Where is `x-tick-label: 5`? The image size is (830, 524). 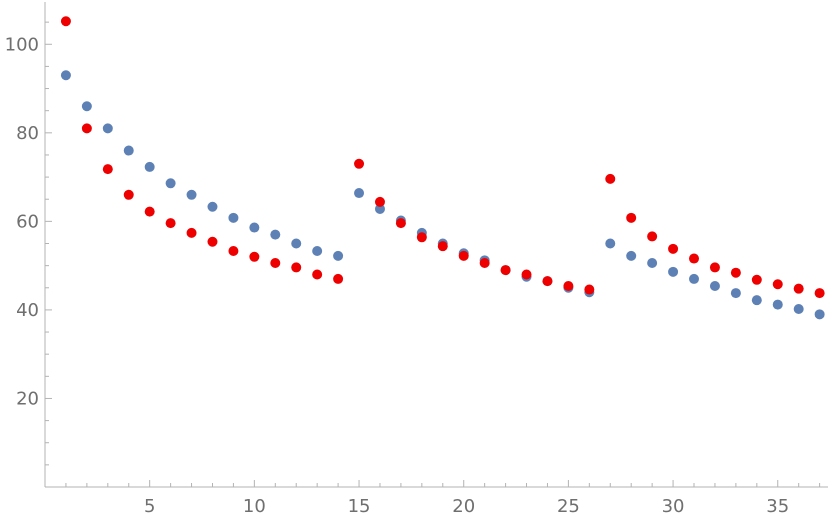 x-tick-label: 5 is located at coordinates (149, 506).